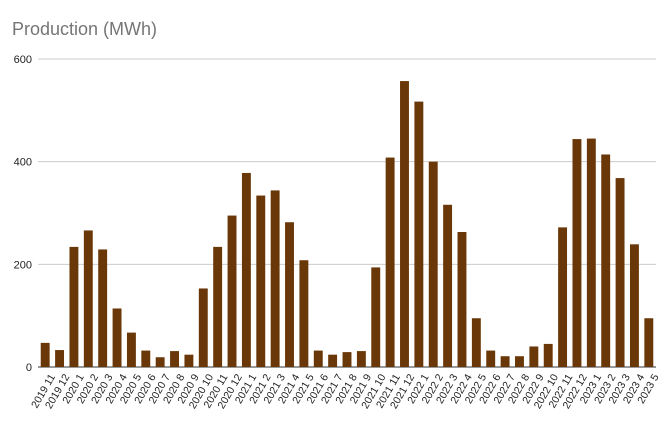 The image size is (670, 430). I want to click on chart-title: Production (MWh), so click(85, 29).